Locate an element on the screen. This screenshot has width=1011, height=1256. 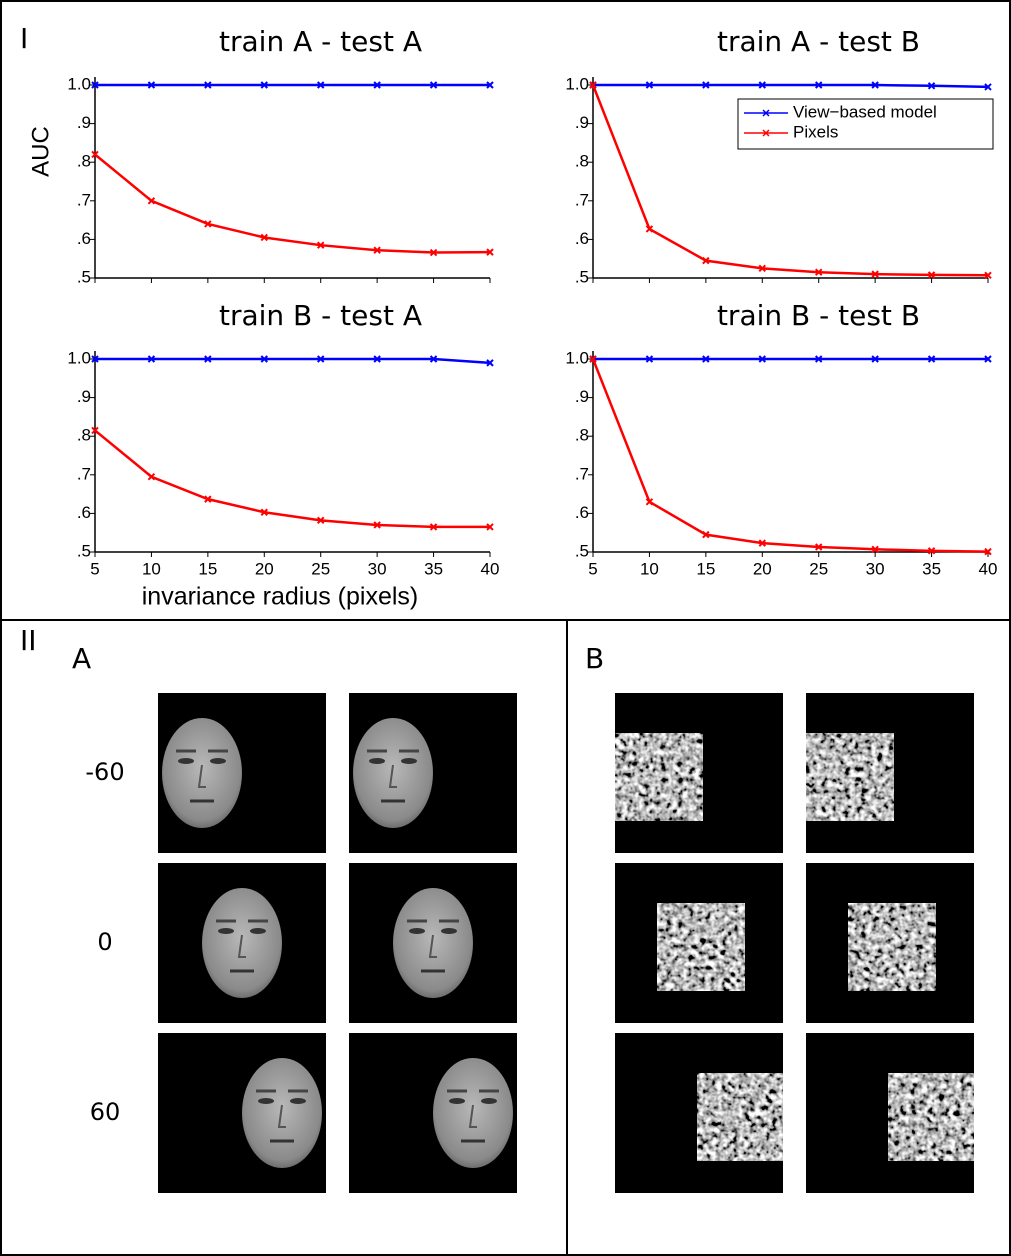
legend-label: Pixels is located at coordinates (815, 131).